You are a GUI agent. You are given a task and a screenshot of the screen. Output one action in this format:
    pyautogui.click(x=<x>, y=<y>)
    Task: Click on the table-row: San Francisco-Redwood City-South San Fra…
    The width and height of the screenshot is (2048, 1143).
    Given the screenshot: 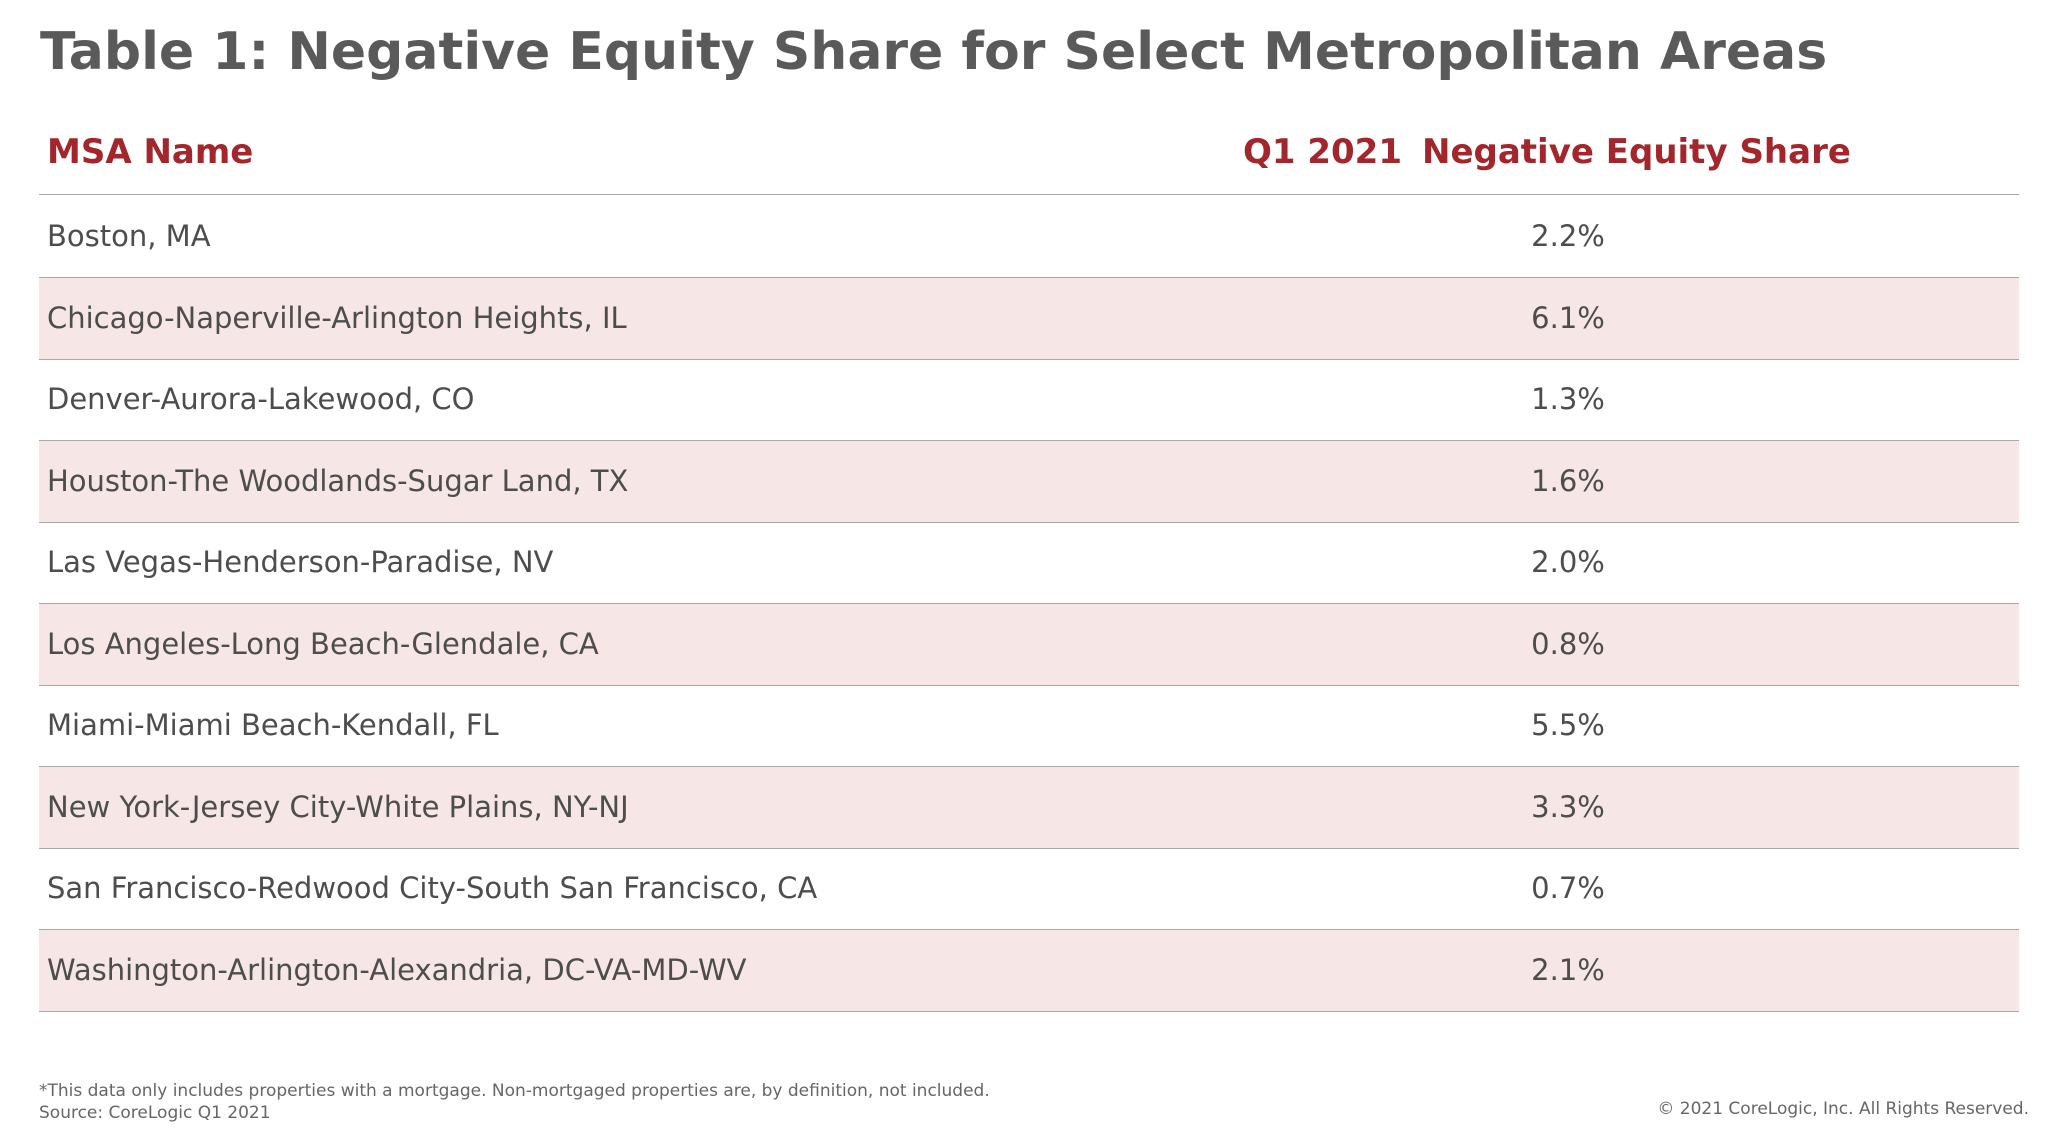 What is the action you would take?
    pyautogui.click(x=1029, y=889)
    